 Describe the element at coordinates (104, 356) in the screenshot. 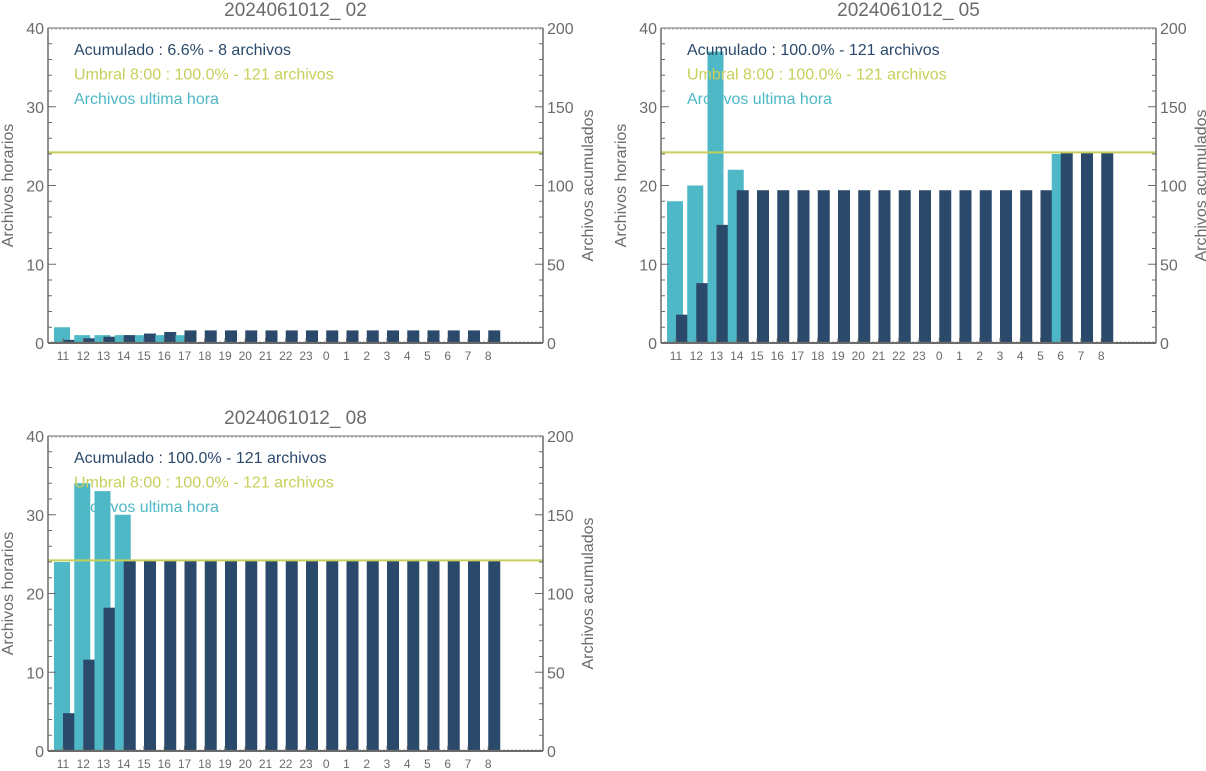

I see `x-tick-label: 13` at that location.